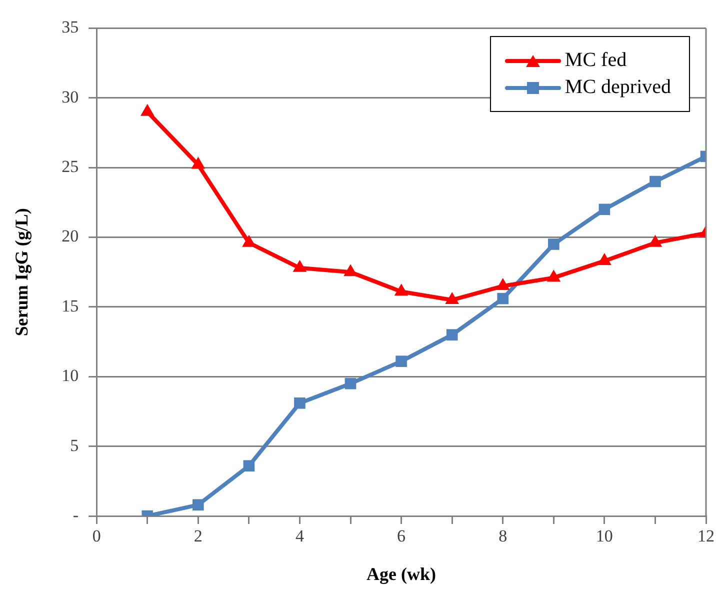 Image resolution: width=728 pixels, height=598 pixels. What do you see at coordinates (706, 536) in the screenshot?
I see `x-tick-label: 12` at bounding box center [706, 536].